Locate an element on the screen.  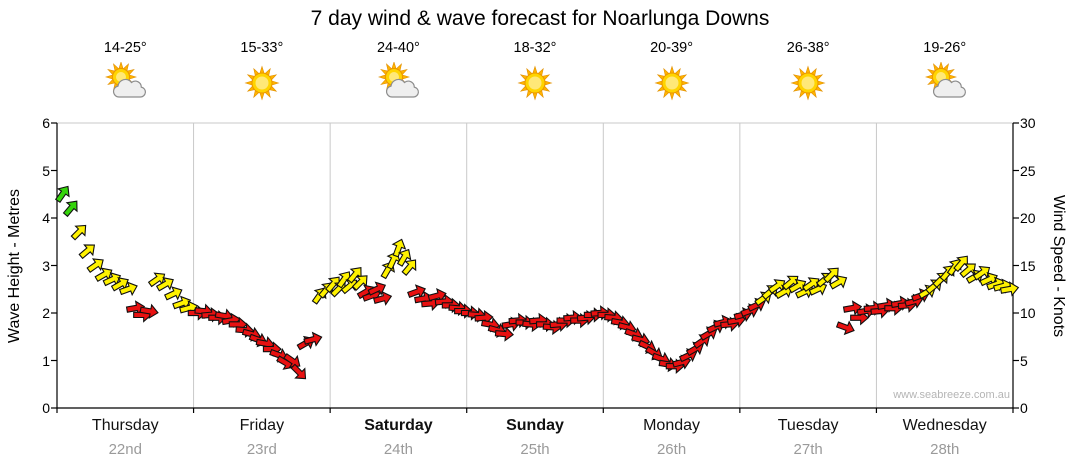
x-axis-day-date: 22nd is located at coordinates (125, 449).